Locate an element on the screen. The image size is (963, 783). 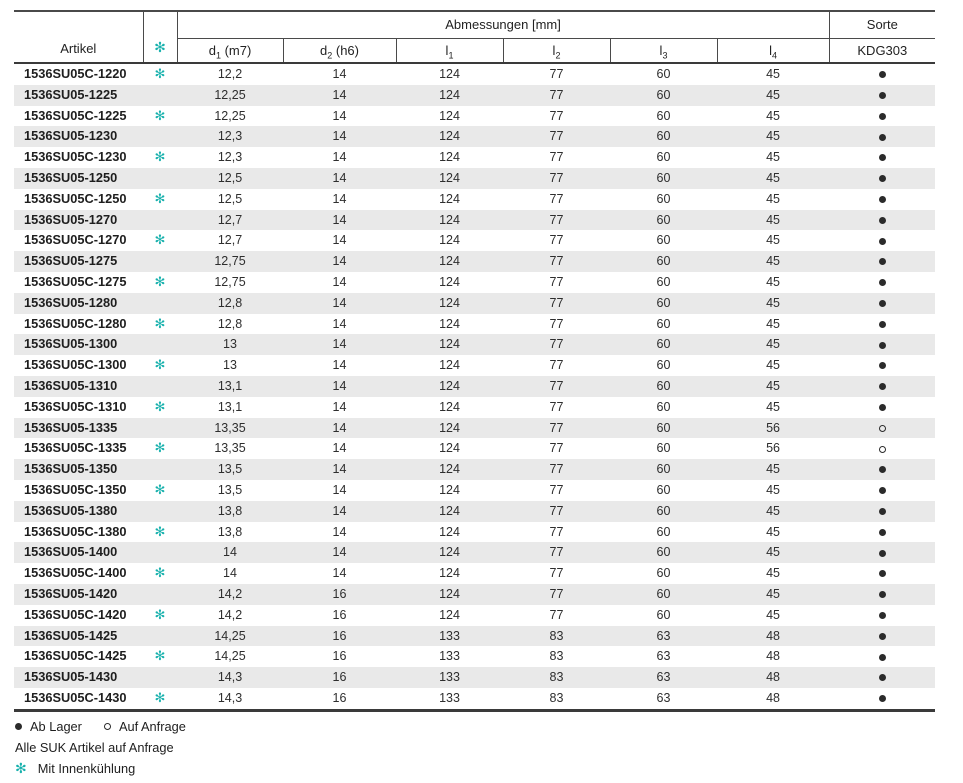
table-row: 1536SU05-1300 13 14 124 77 60 45 is located at coordinates (475, 345).